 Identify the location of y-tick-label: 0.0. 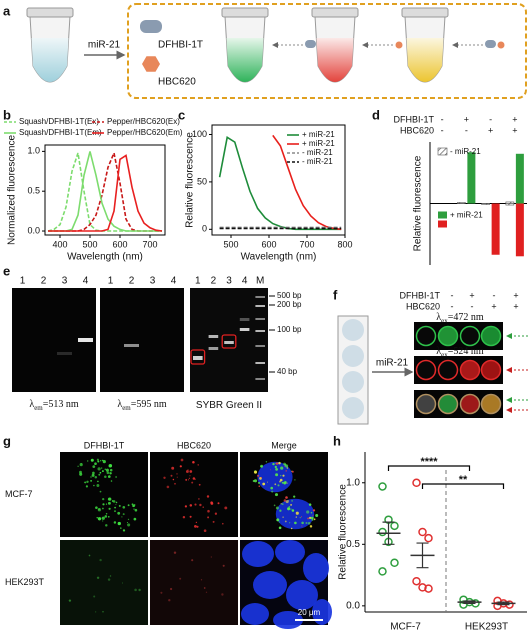
(33, 230).